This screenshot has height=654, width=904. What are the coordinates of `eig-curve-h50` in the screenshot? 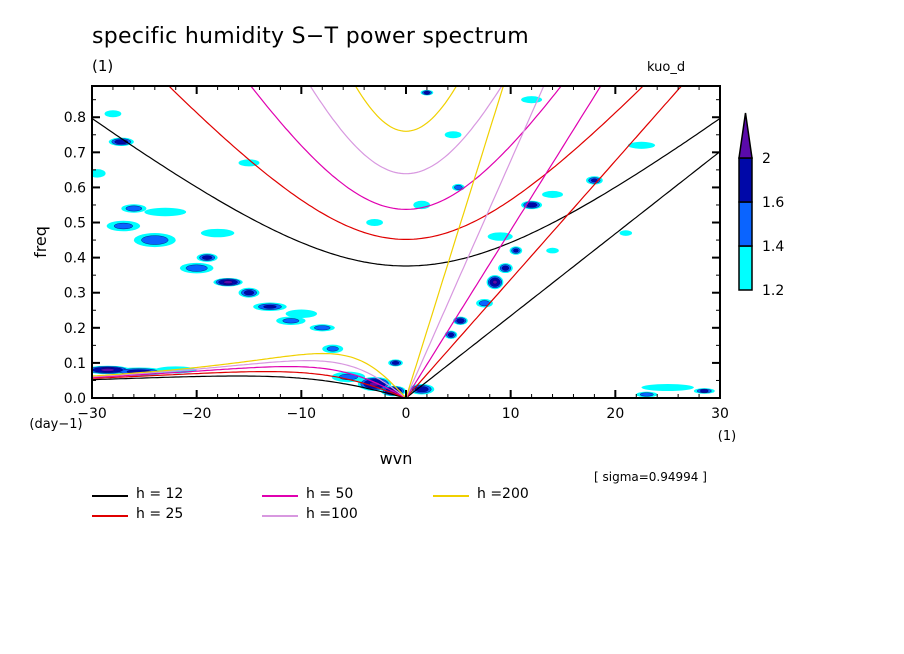 It's located at (406, 148).